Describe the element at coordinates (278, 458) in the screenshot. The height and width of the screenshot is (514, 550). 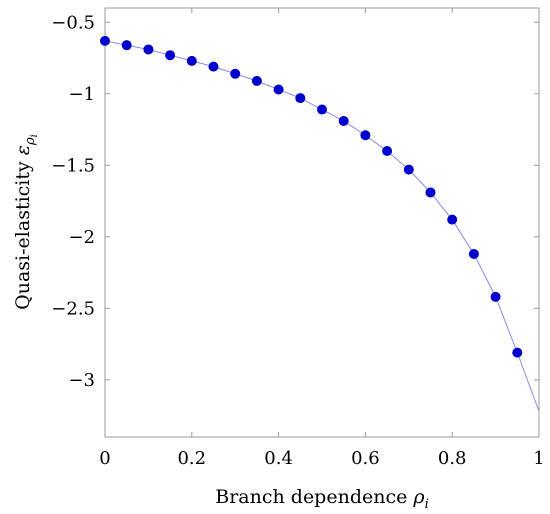
I see `x-tick-label: 0.4` at that location.